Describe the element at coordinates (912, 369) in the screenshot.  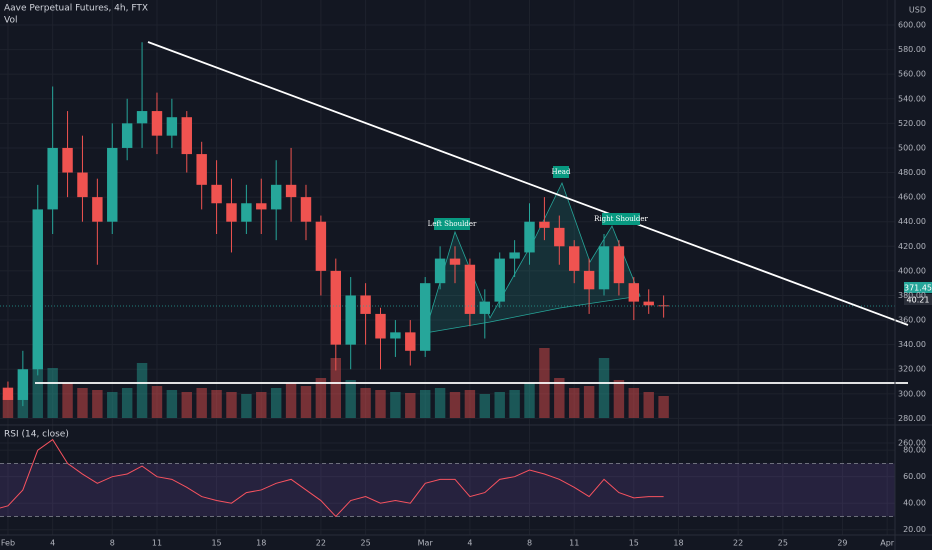
I see `y-tick-label: 320.00` at that location.